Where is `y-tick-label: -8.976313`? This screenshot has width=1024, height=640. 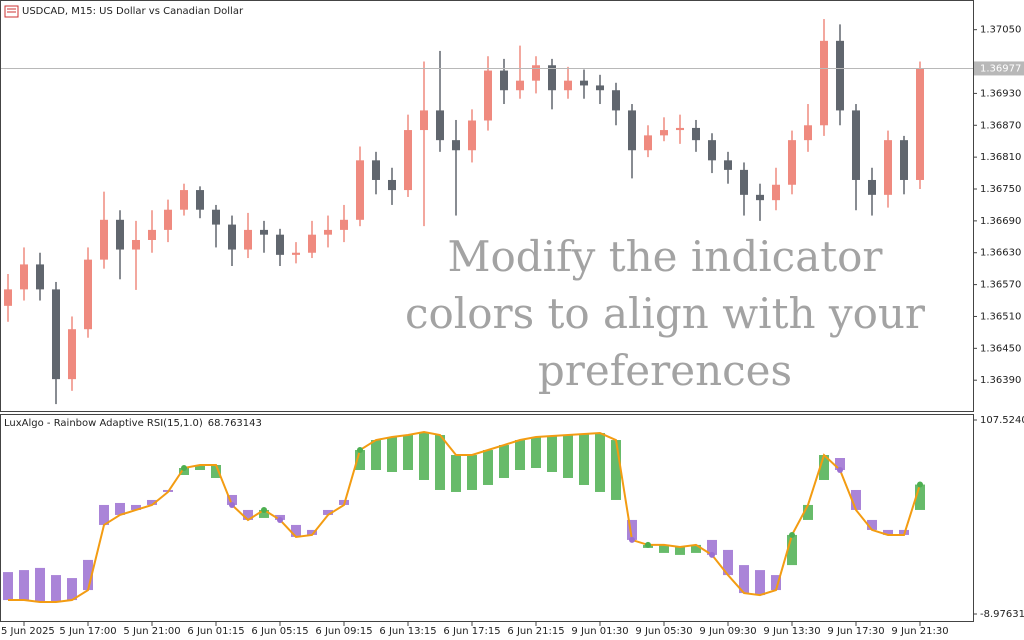 y-tick-label: -8.976313 is located at coordinates (1002, 614).